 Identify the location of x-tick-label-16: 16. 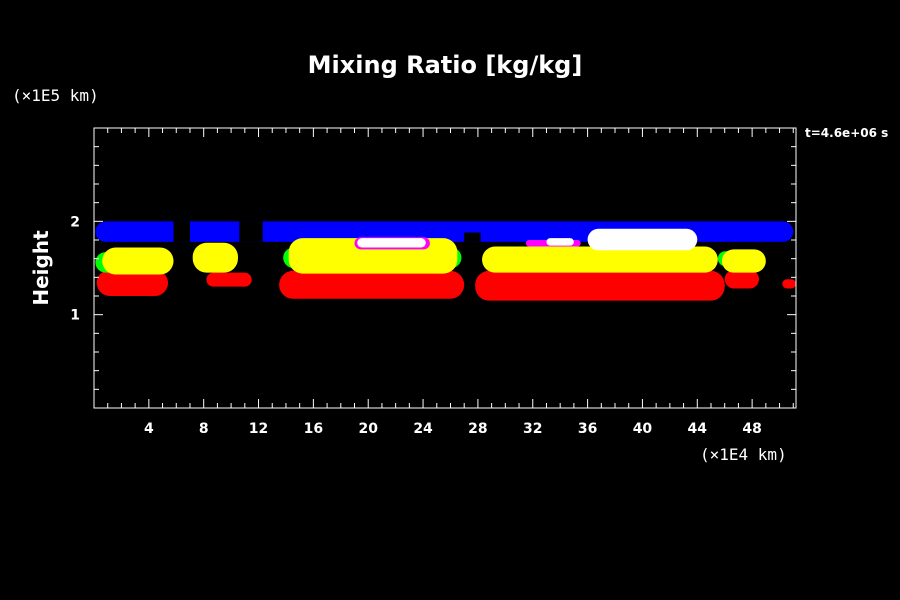
(313, 429).